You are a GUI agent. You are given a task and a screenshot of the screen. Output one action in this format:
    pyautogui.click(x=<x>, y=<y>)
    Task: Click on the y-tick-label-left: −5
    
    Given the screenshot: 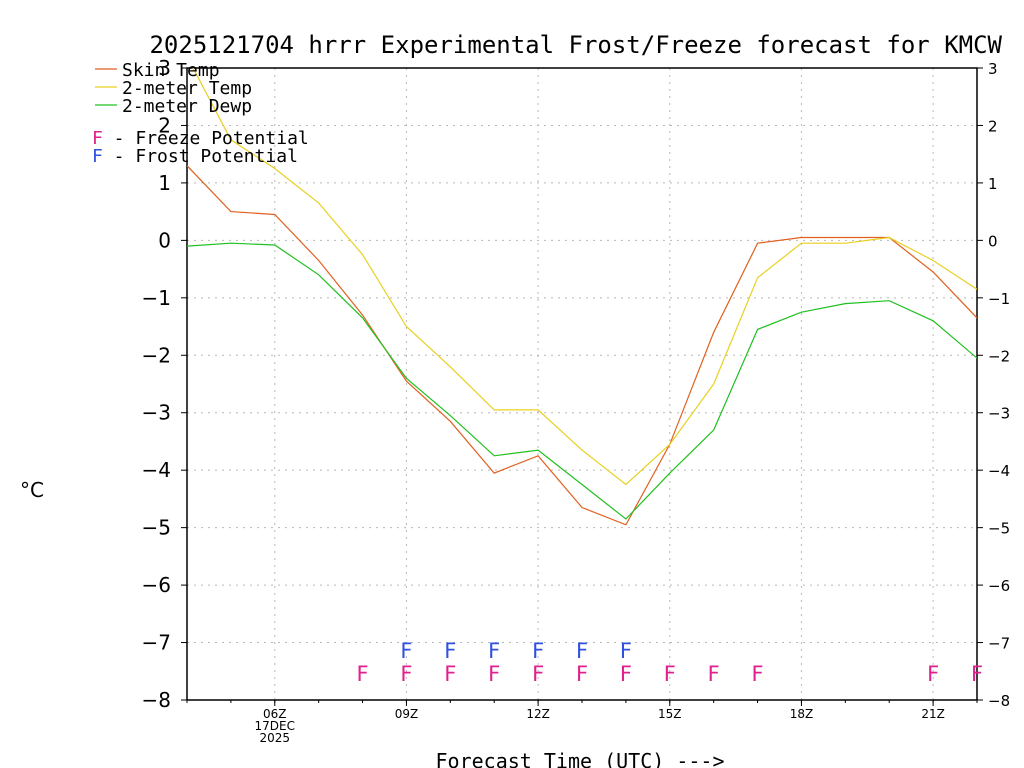 What is the action you would take?
    pyautogui.click(x=156, y=528)
    